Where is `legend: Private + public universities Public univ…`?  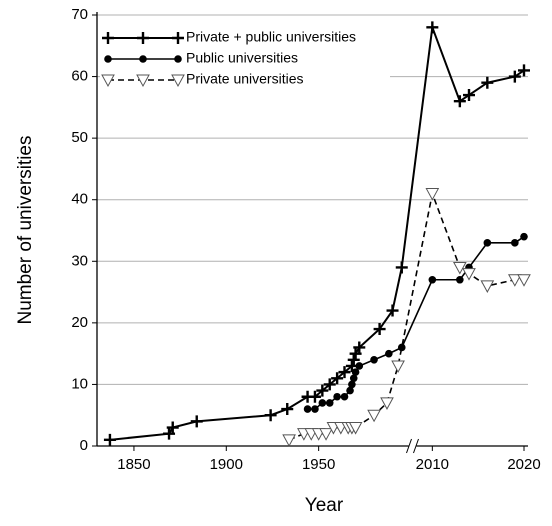
legend: Private + public universities Public univ… is located at coordinates (245, 59).